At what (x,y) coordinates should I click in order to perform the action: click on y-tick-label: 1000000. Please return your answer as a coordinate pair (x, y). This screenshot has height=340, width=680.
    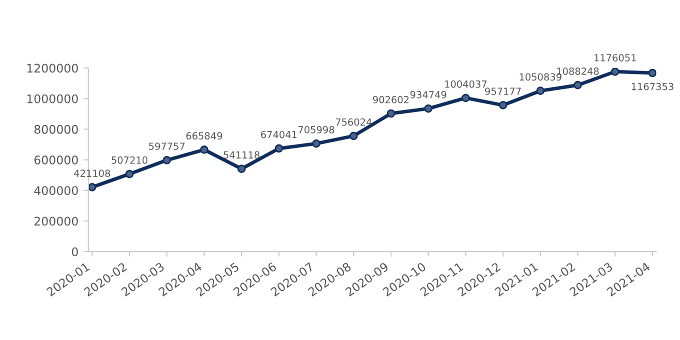
    Looking at the image, I should click on (52, 99).